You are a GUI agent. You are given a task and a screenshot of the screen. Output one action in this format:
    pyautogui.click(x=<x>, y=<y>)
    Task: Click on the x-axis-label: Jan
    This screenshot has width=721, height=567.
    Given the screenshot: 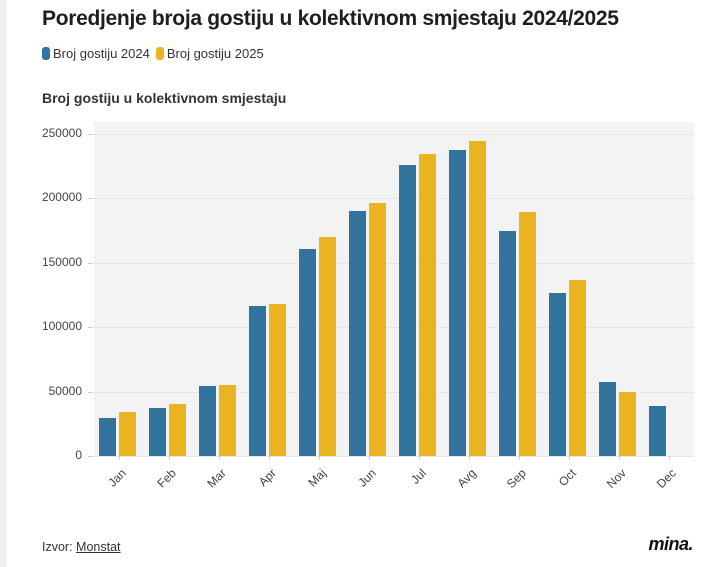 What is the action you would take?
    pyautogui.click(x=117, y=478)
    